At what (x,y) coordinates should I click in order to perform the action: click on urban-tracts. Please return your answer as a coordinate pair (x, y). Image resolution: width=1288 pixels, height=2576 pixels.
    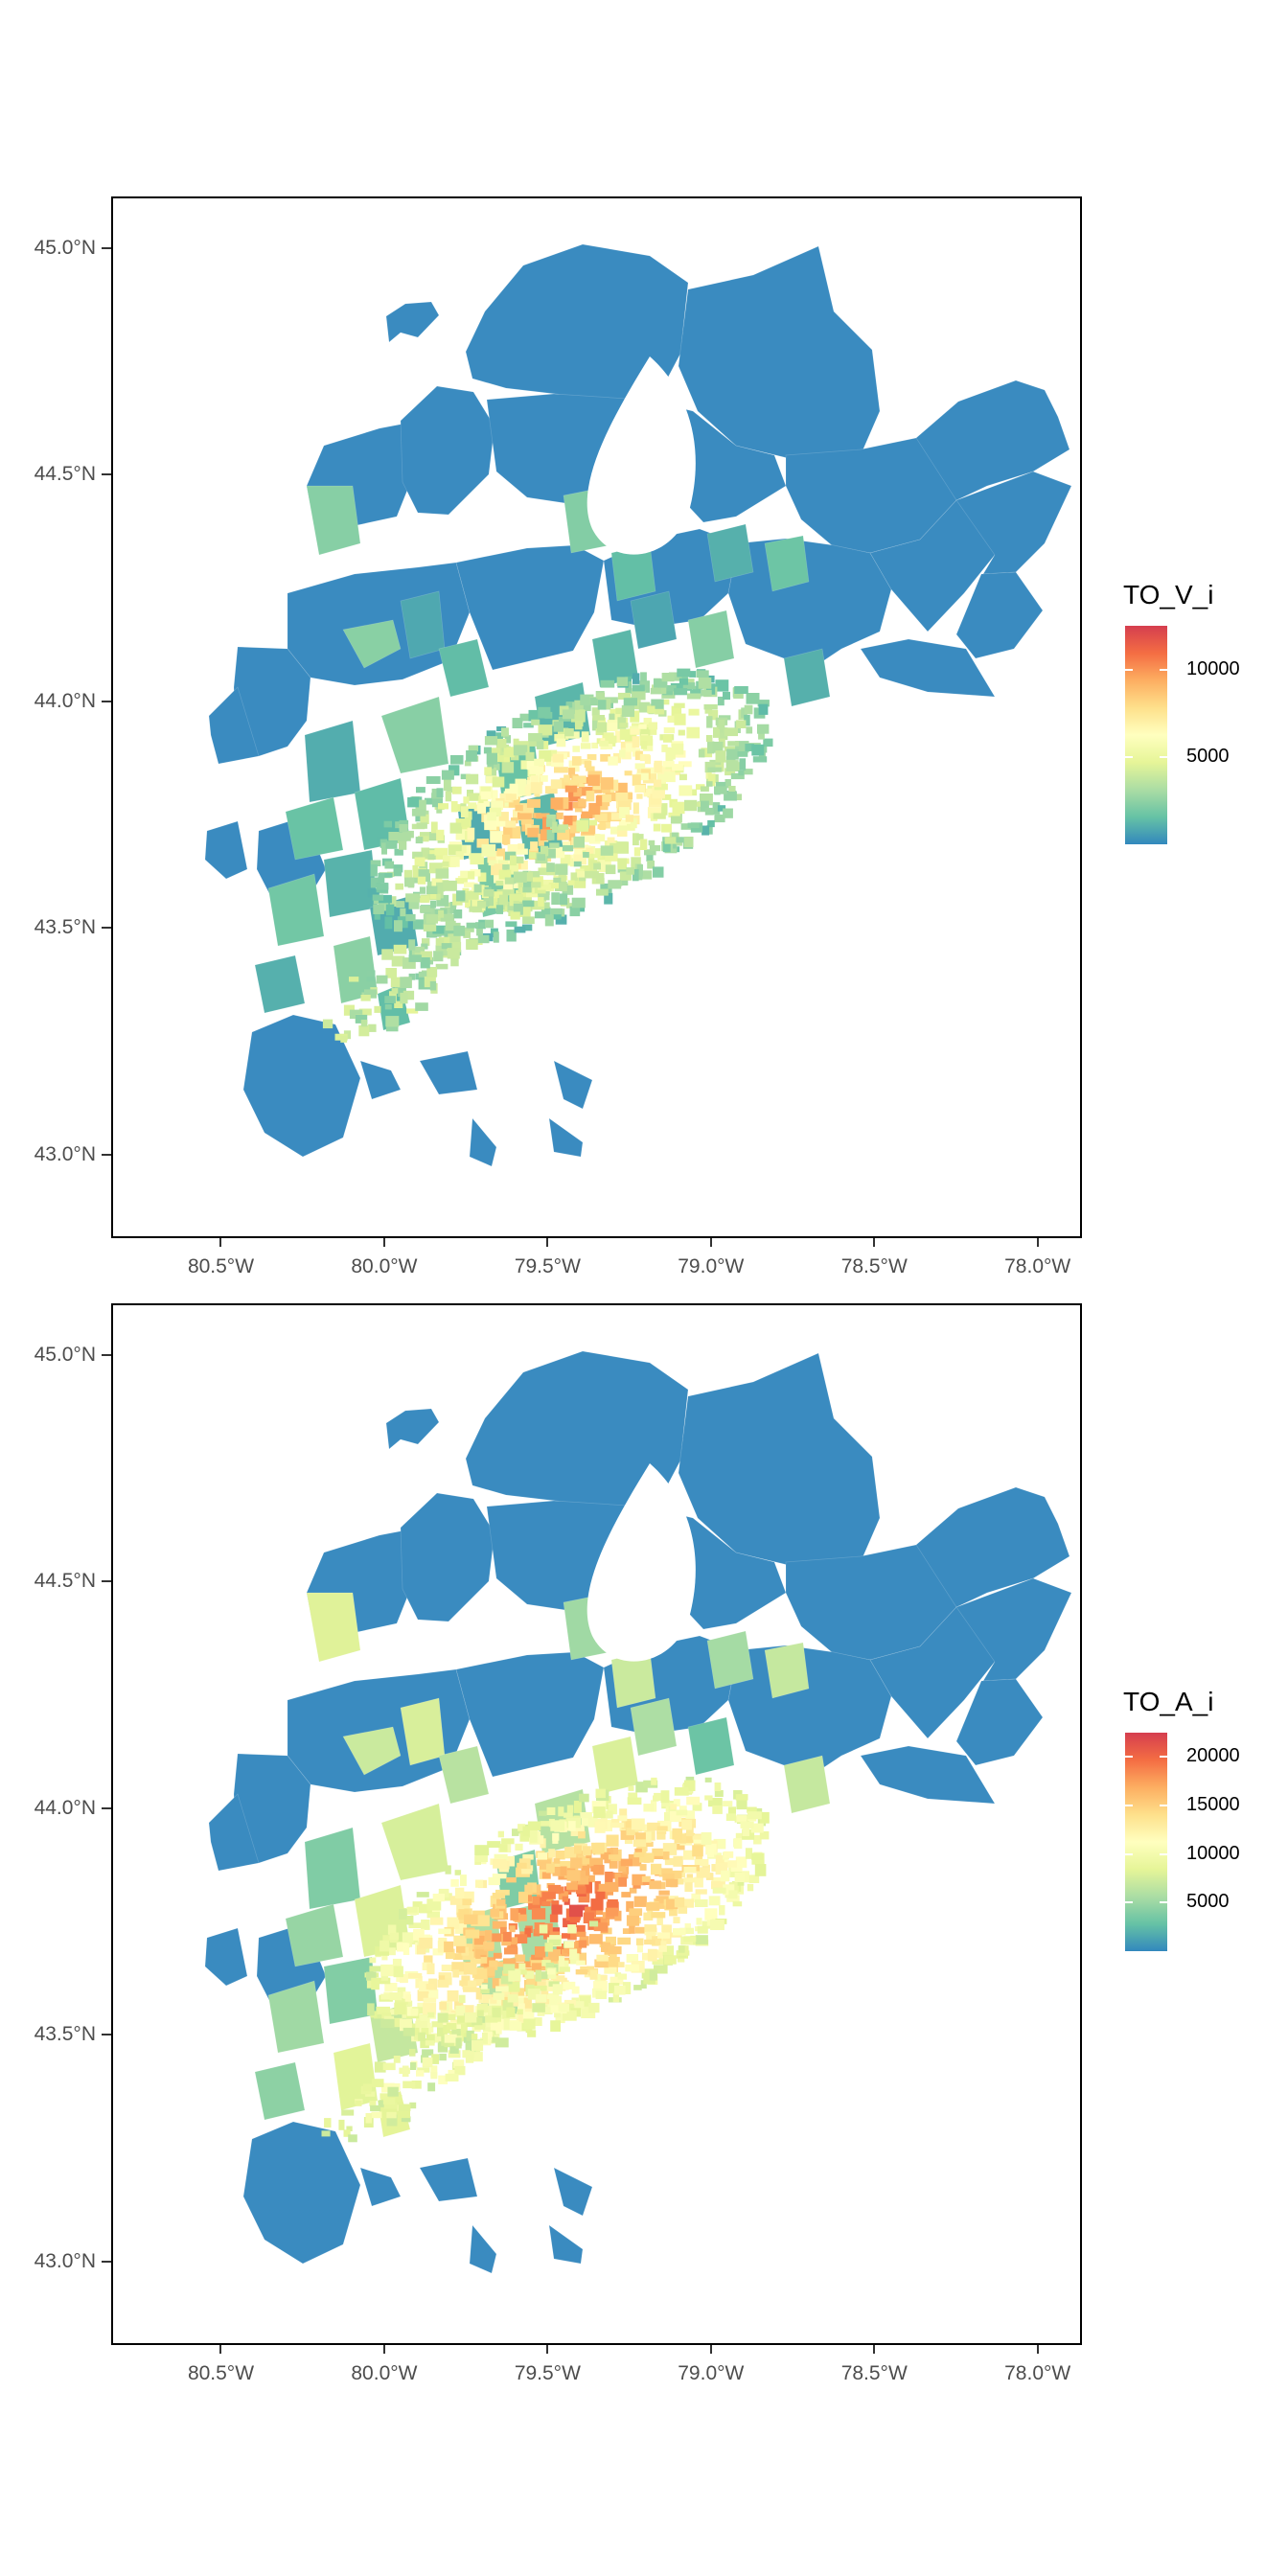
    Looking at the image, I should click on (548, 855).